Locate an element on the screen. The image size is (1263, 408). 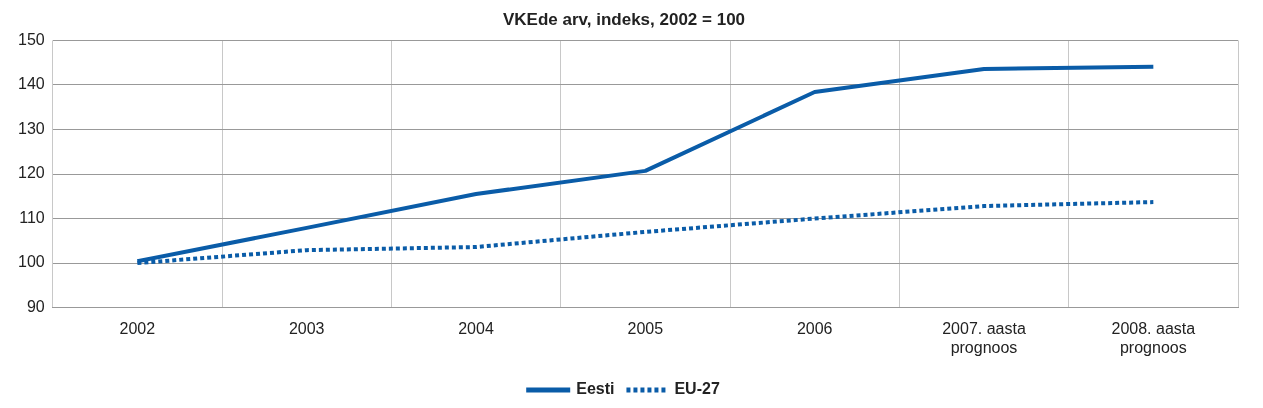
x-tick-label: 2003 is located at coordinates (306, 328).